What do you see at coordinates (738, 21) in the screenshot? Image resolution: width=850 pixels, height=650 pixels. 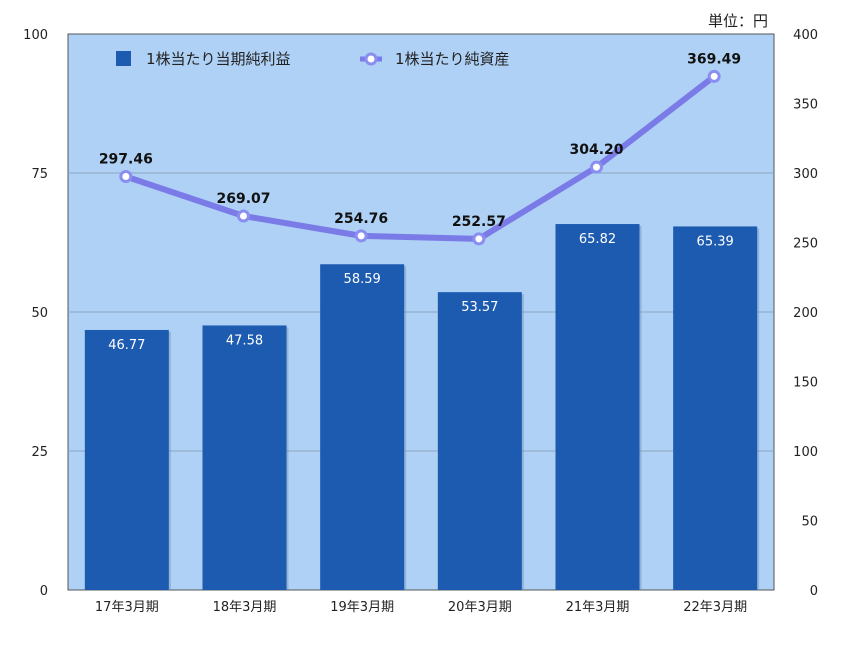 I see `unit-label: 単位：円` at bounding box center [738, 21].